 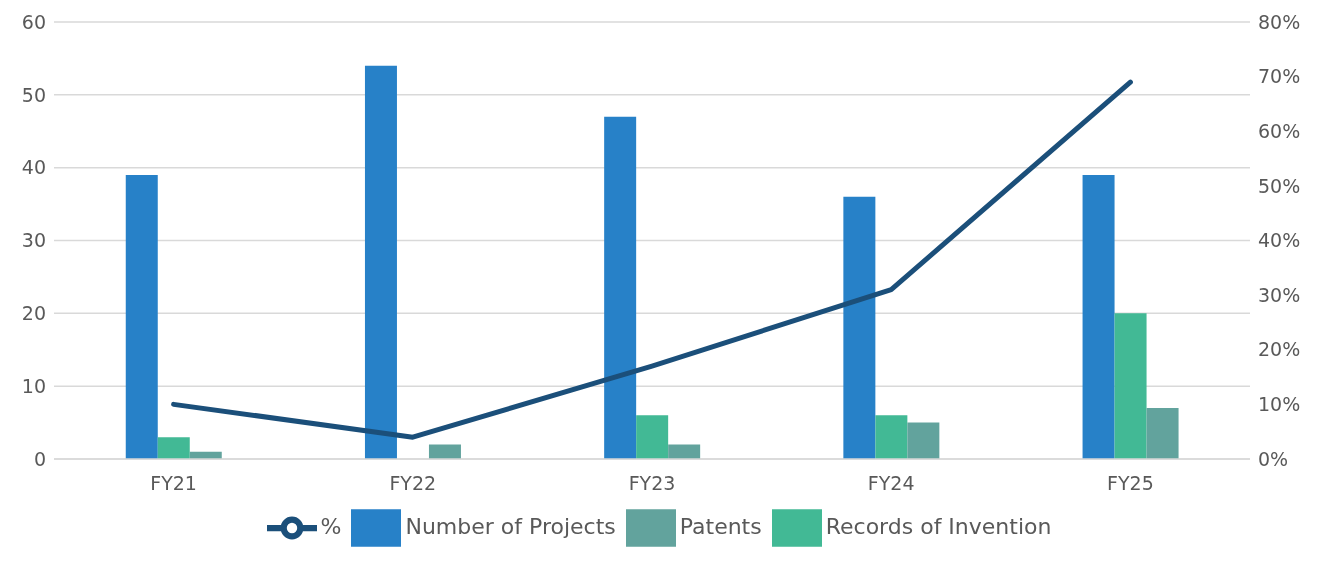 I want to click on legend-label: Number of Projects, so click(x=510, y=526).